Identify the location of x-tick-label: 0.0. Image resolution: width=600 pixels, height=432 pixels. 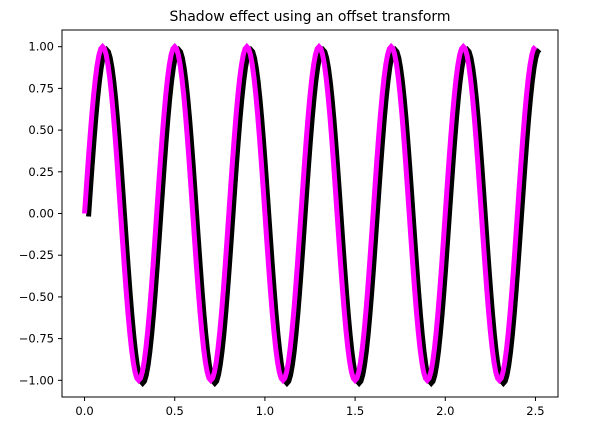
(84, 411).